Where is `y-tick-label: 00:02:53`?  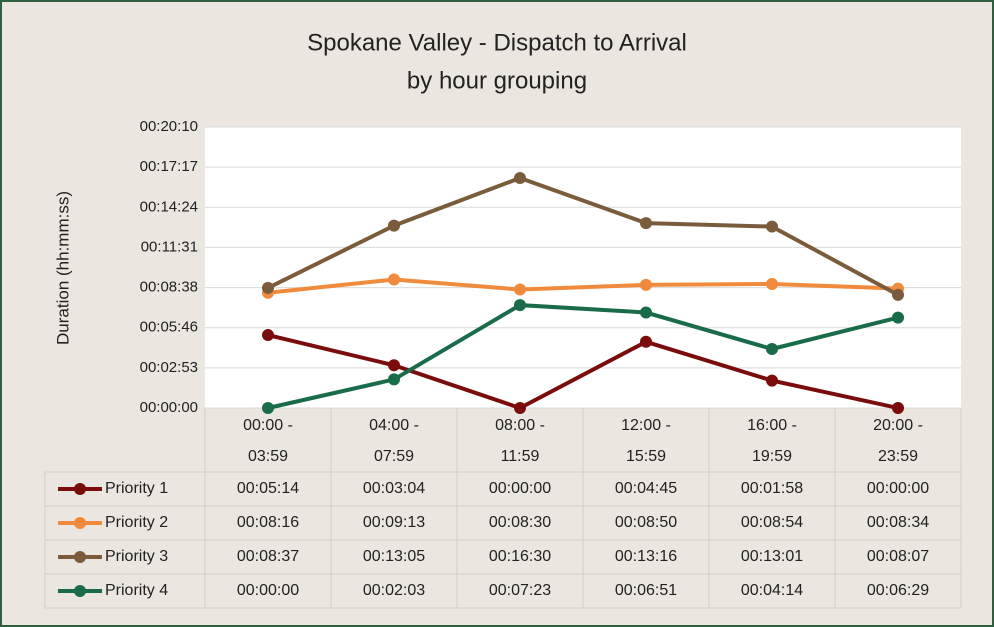
y-tick-label: 00:02:53 is located at coordinates (169, 367).